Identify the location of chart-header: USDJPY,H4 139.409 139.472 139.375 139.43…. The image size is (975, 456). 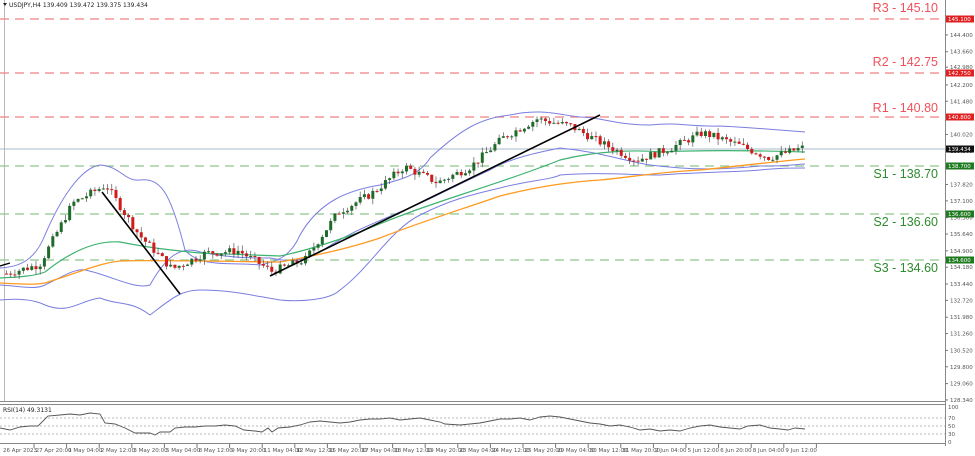
(75, 5).